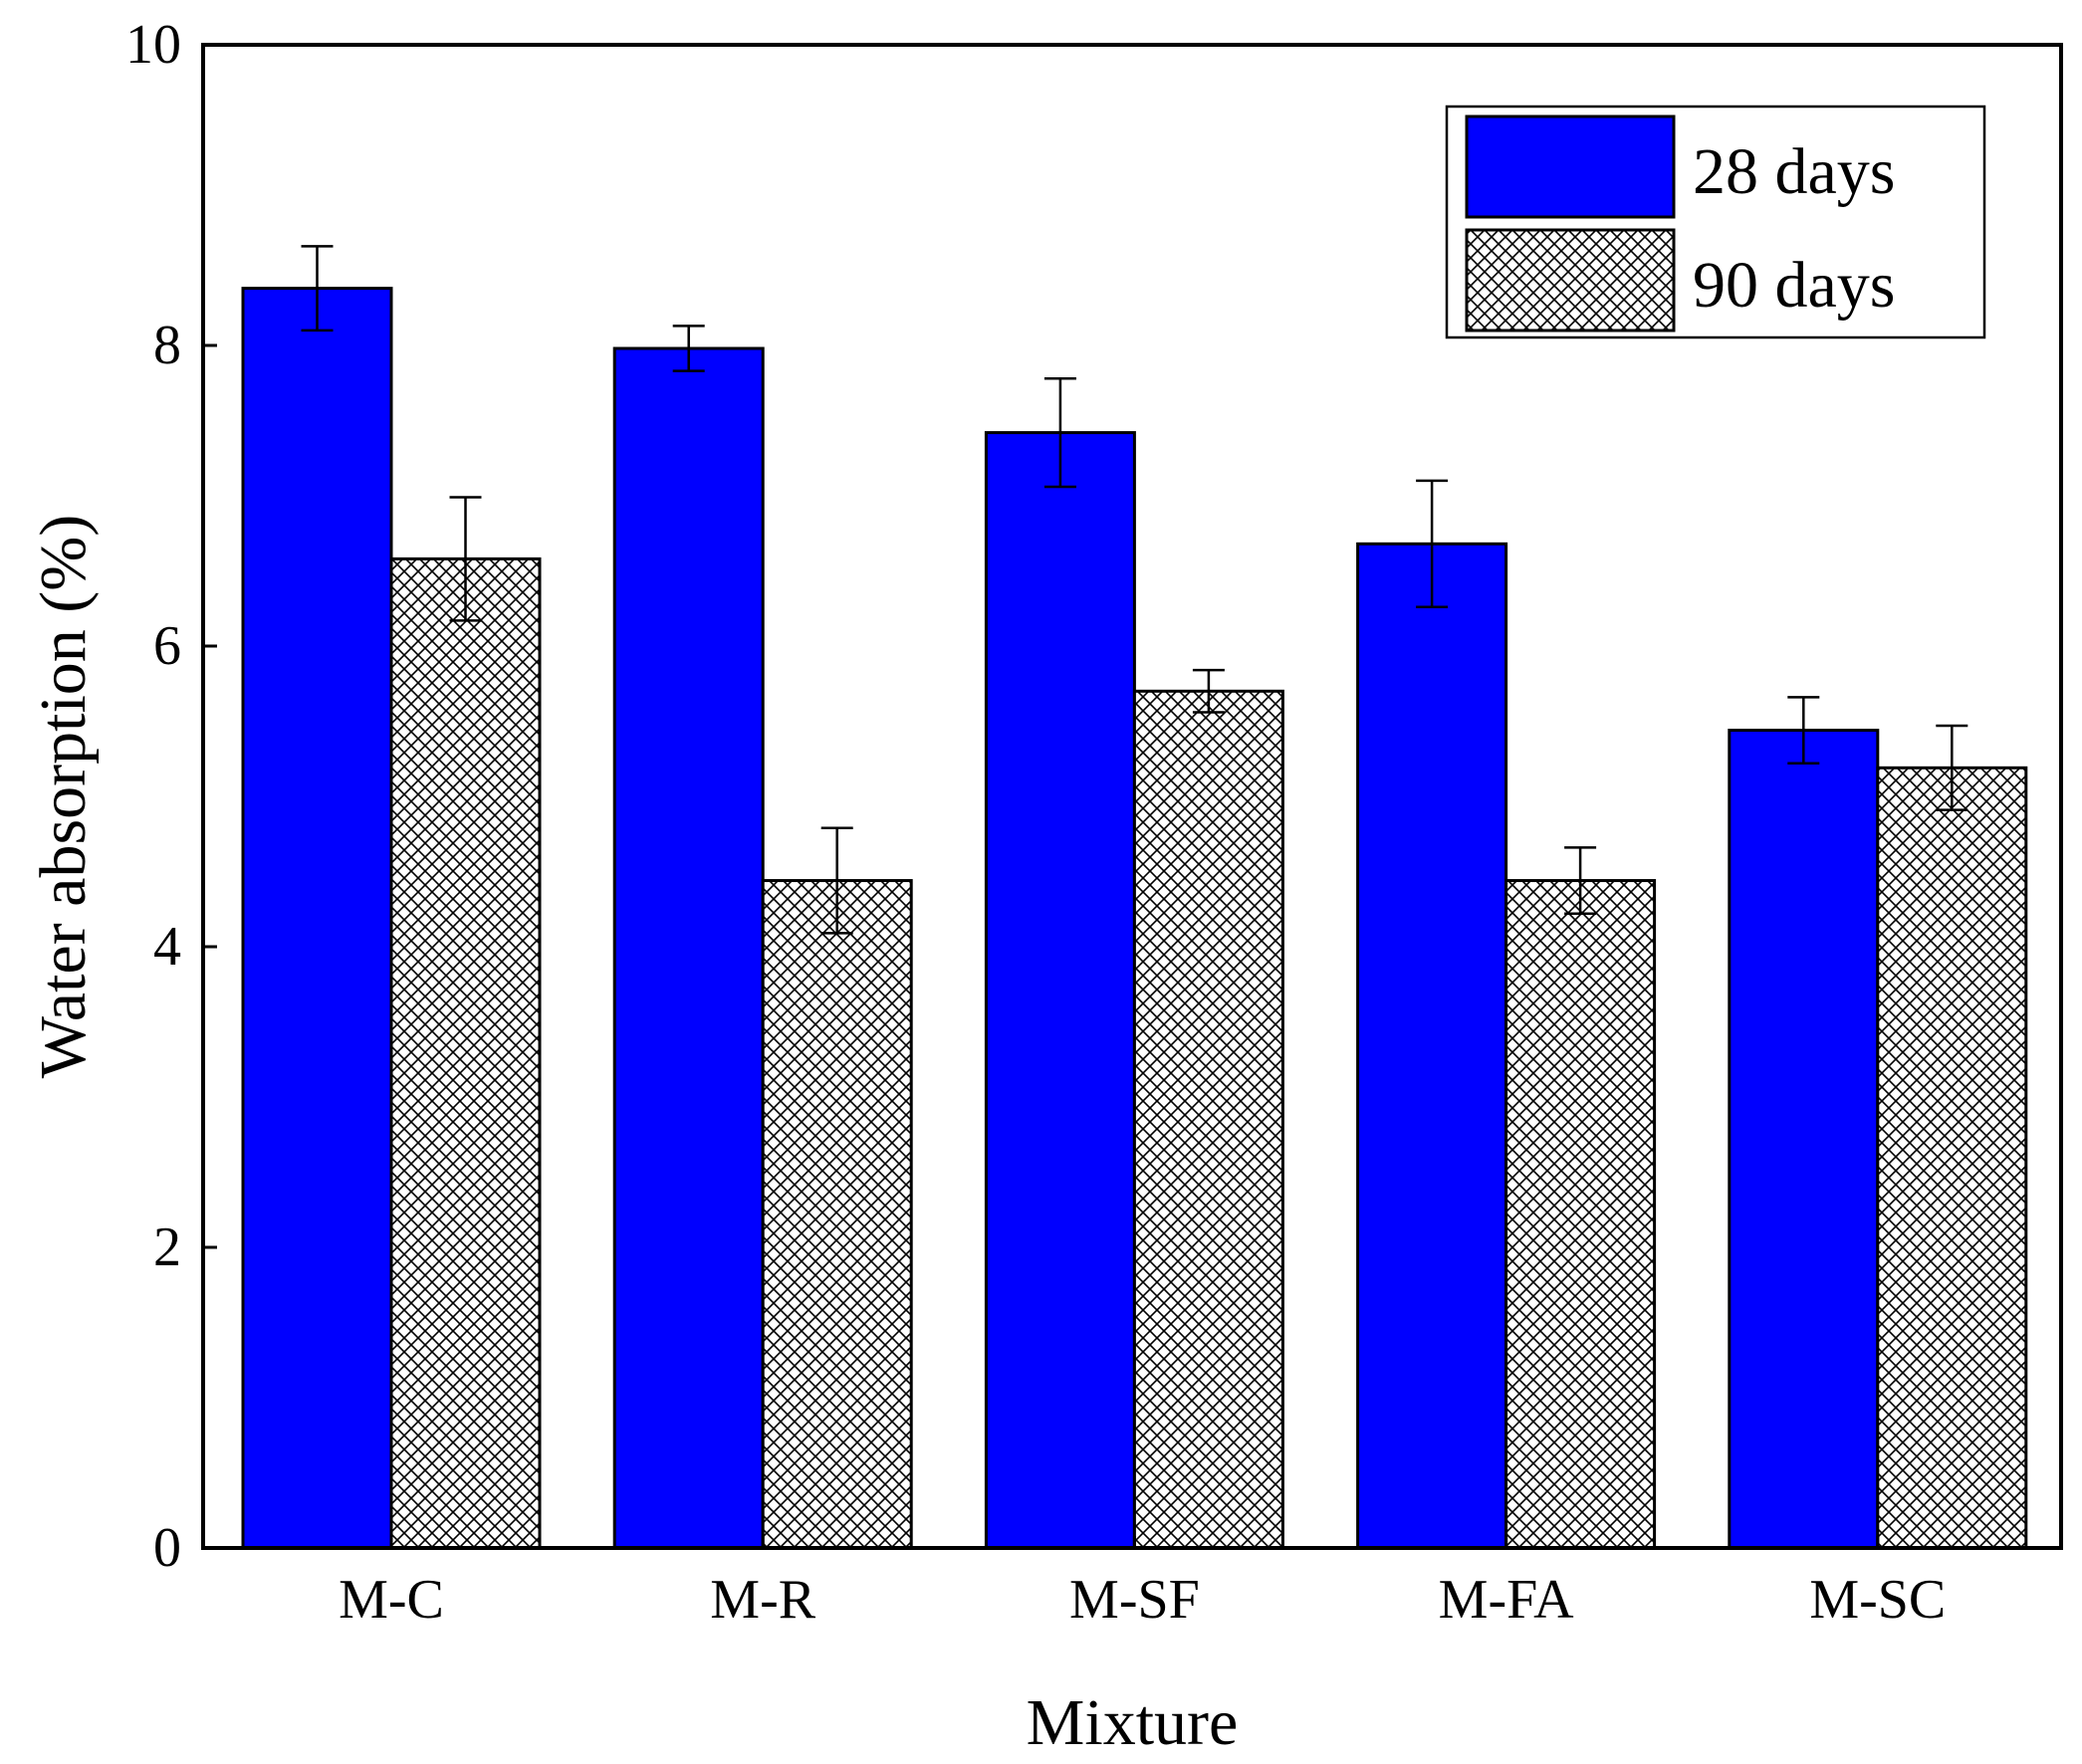 The width and height of the screenshot is (2082, 1764). What do you see at coordinates (1803, 731) in the screenshot?
I see `error-bar-m-sc-28-days` at bounding box center [1803, 731].